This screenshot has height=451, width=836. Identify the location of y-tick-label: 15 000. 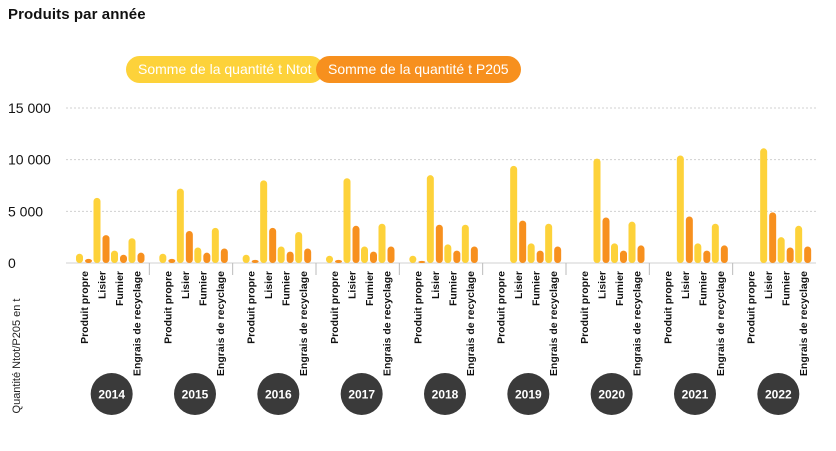
(29, 108).